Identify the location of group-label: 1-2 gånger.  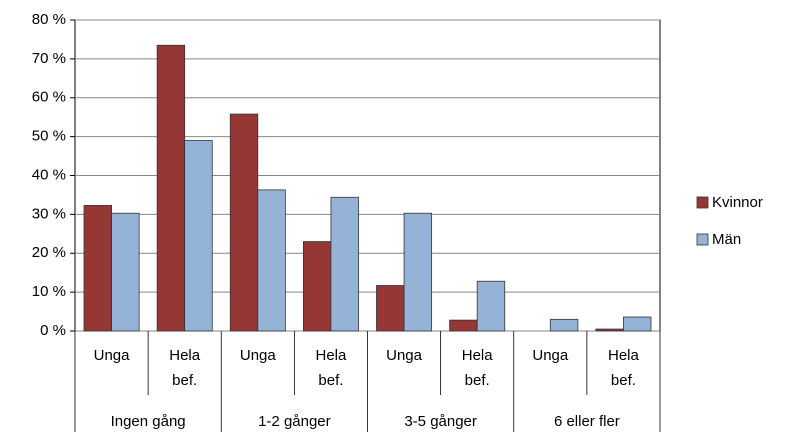
(294, 421).